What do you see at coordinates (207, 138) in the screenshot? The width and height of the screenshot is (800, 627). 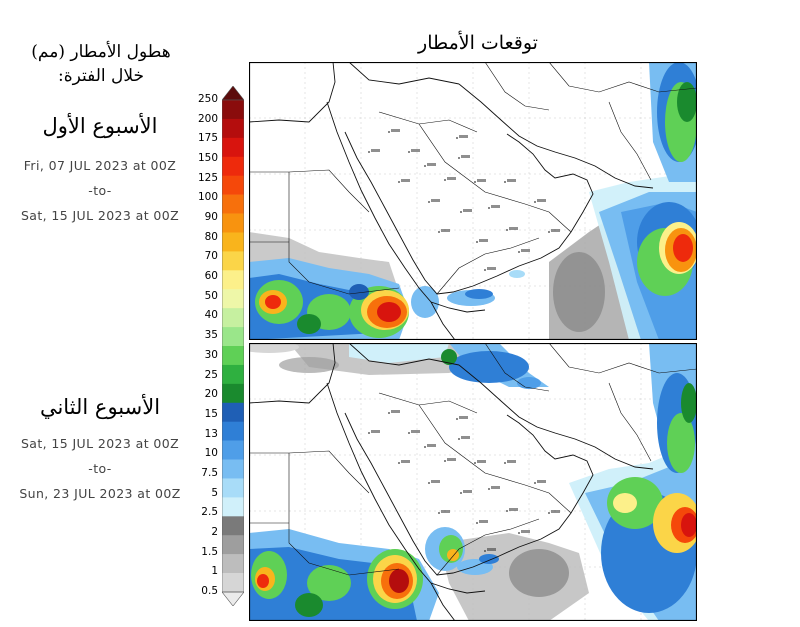 I see `colorbar-tick-label: 175` at bounding box center [207, 138].